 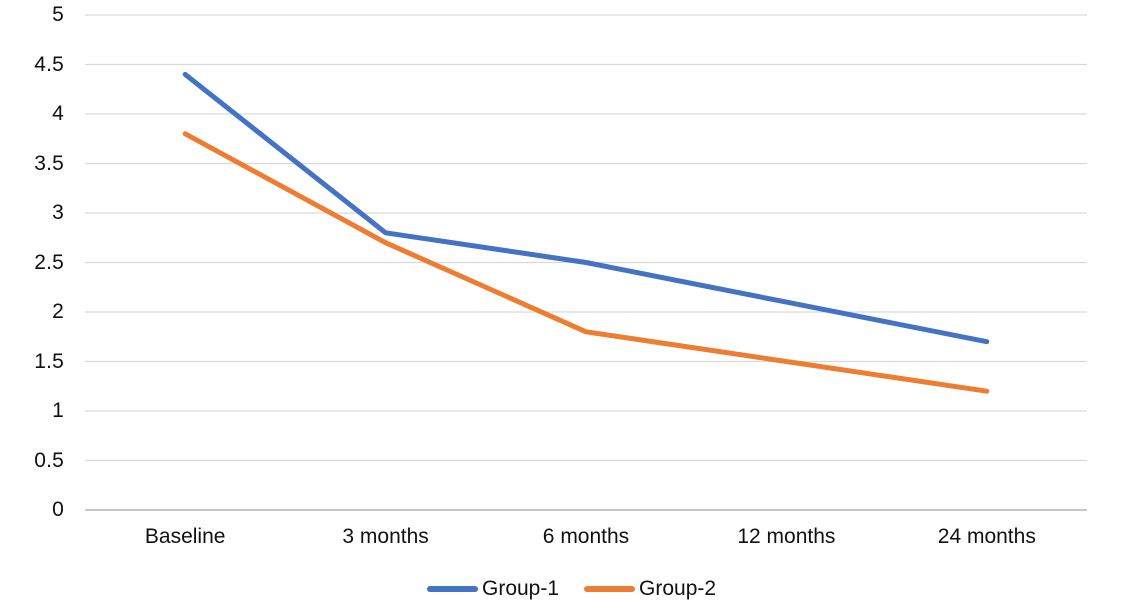 What do you see at coordinates (586, 536) in the screenshot?
I see `x-tick-label: 6 months` at bounding box center [586, 536].